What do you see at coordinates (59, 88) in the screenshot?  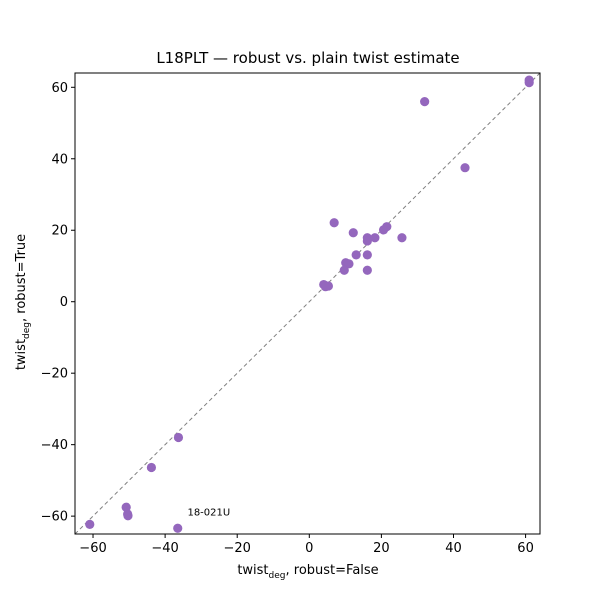 I see `y-tick-label-6: 60` at bounding box center [59, 88].